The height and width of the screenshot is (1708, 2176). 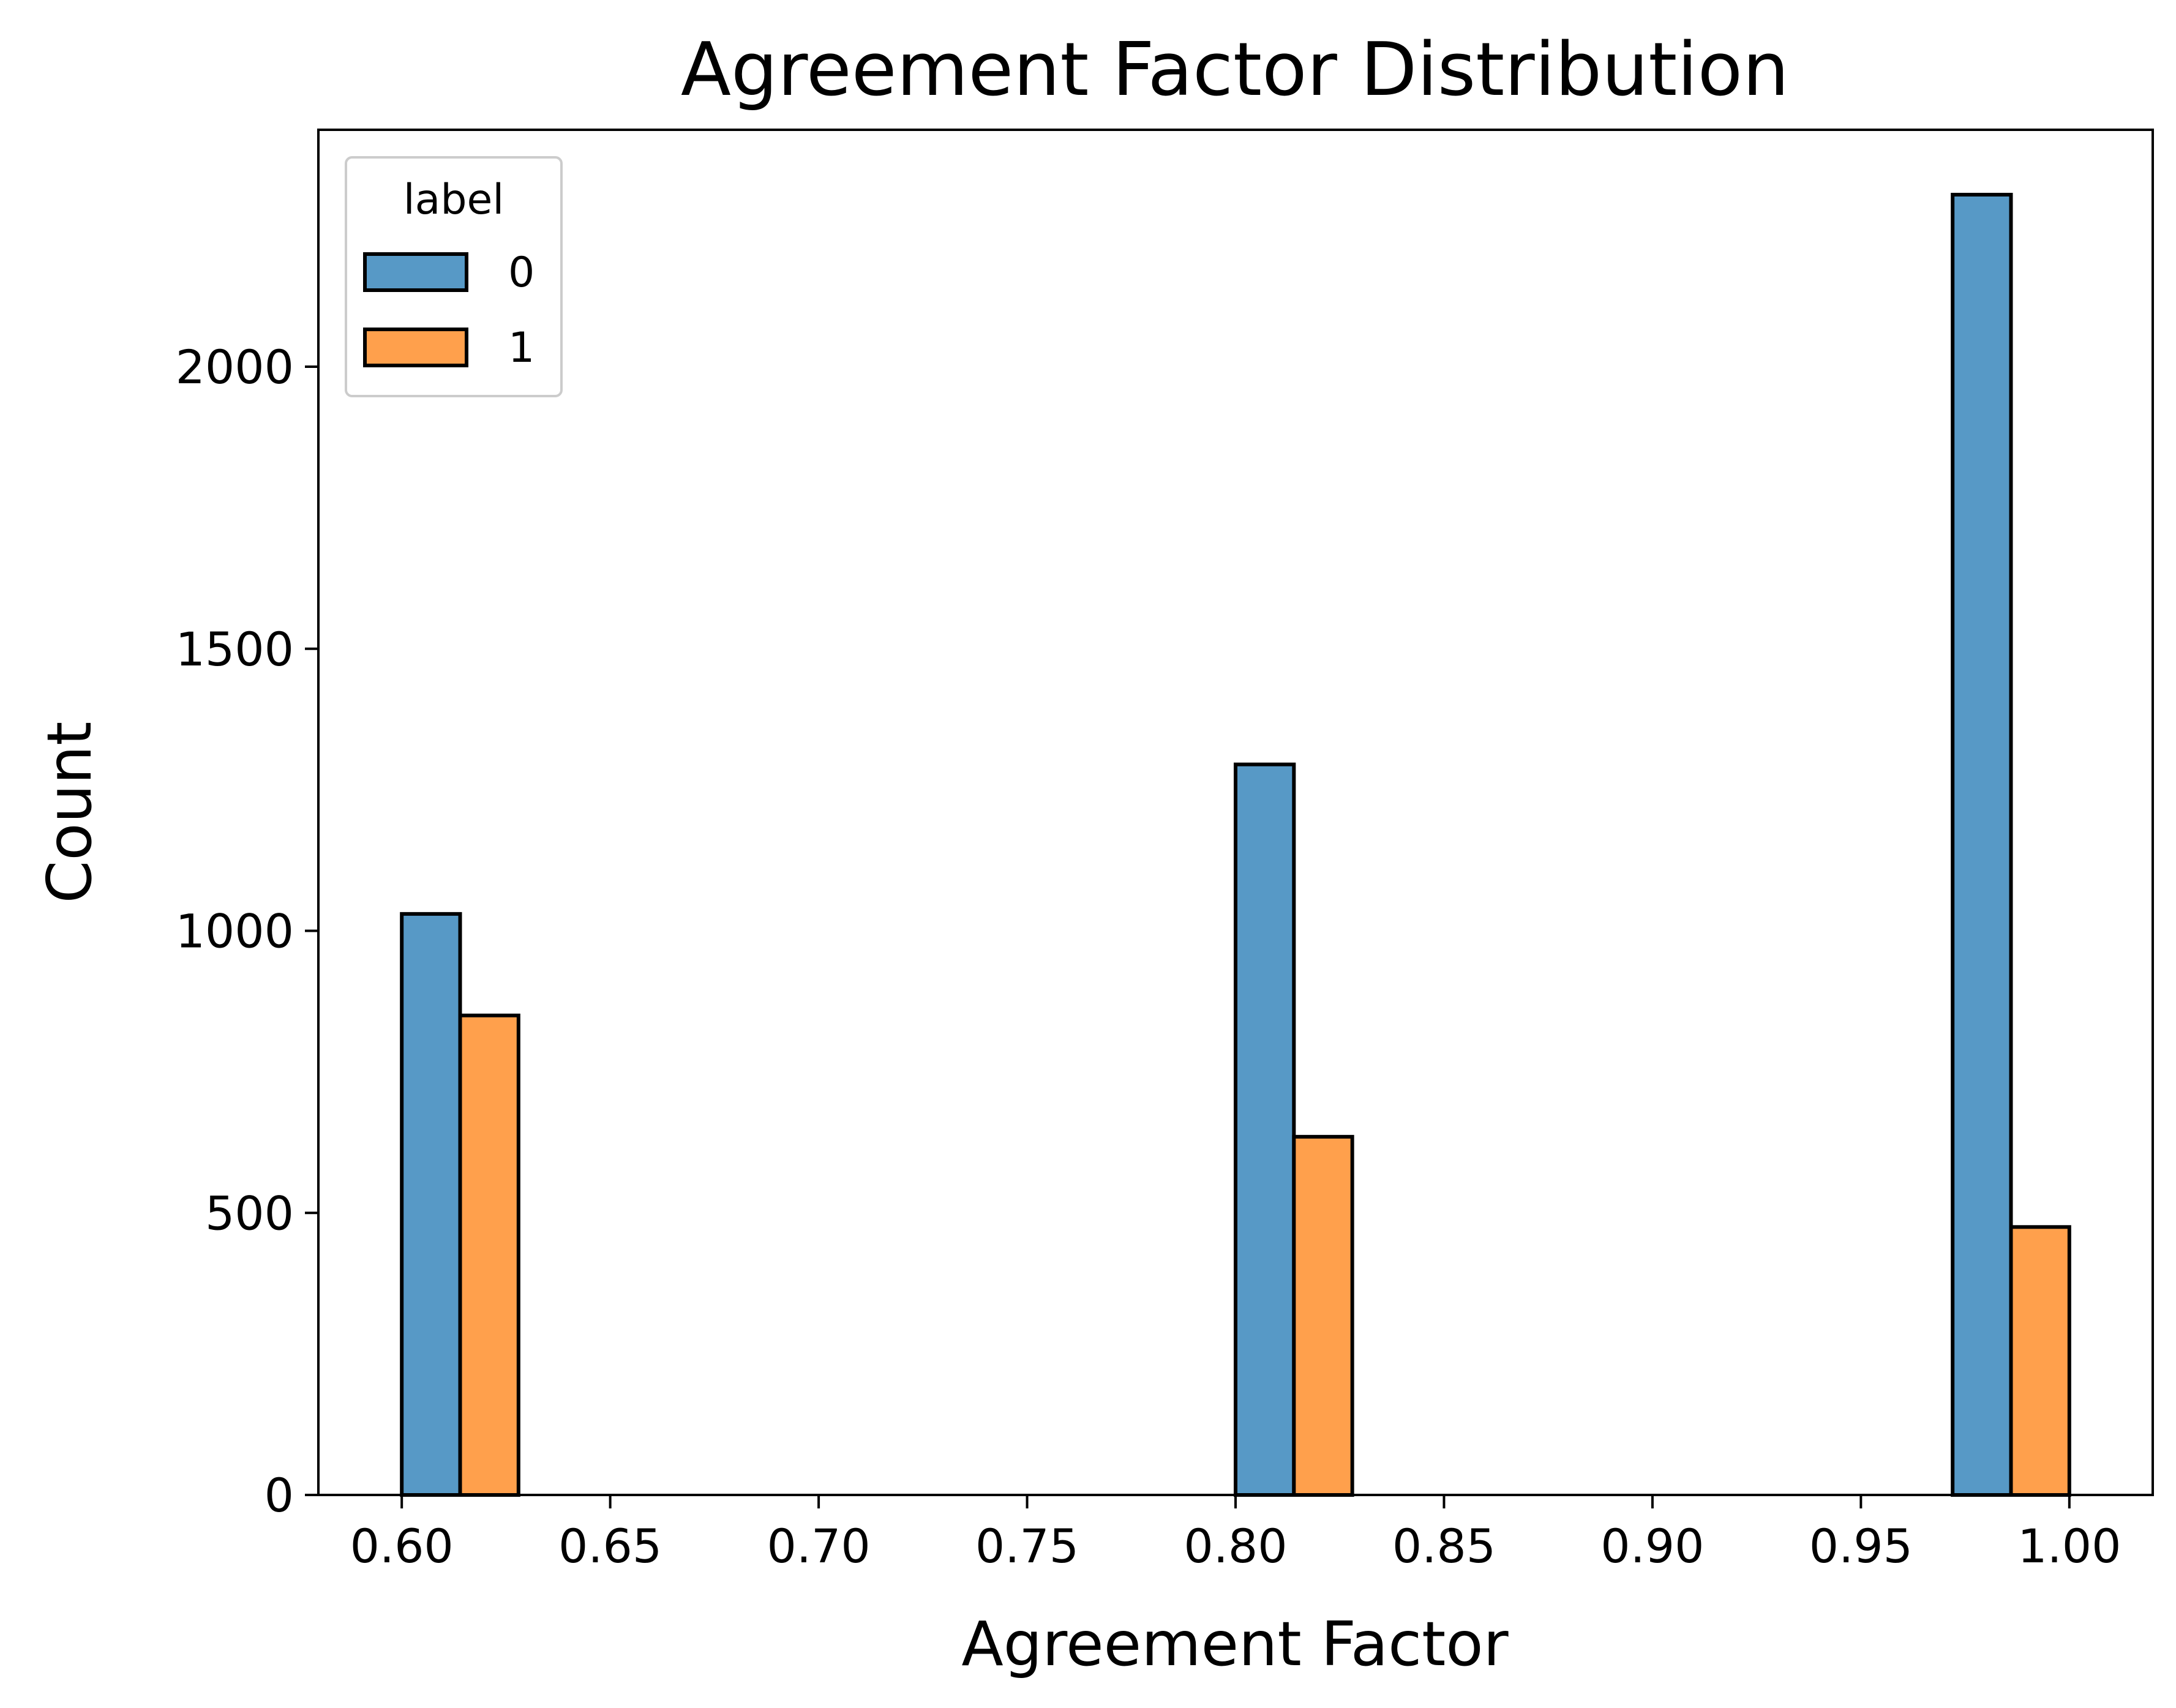 I want to click on x-tick-label: 0.85, so click(x=1444, y=1546).